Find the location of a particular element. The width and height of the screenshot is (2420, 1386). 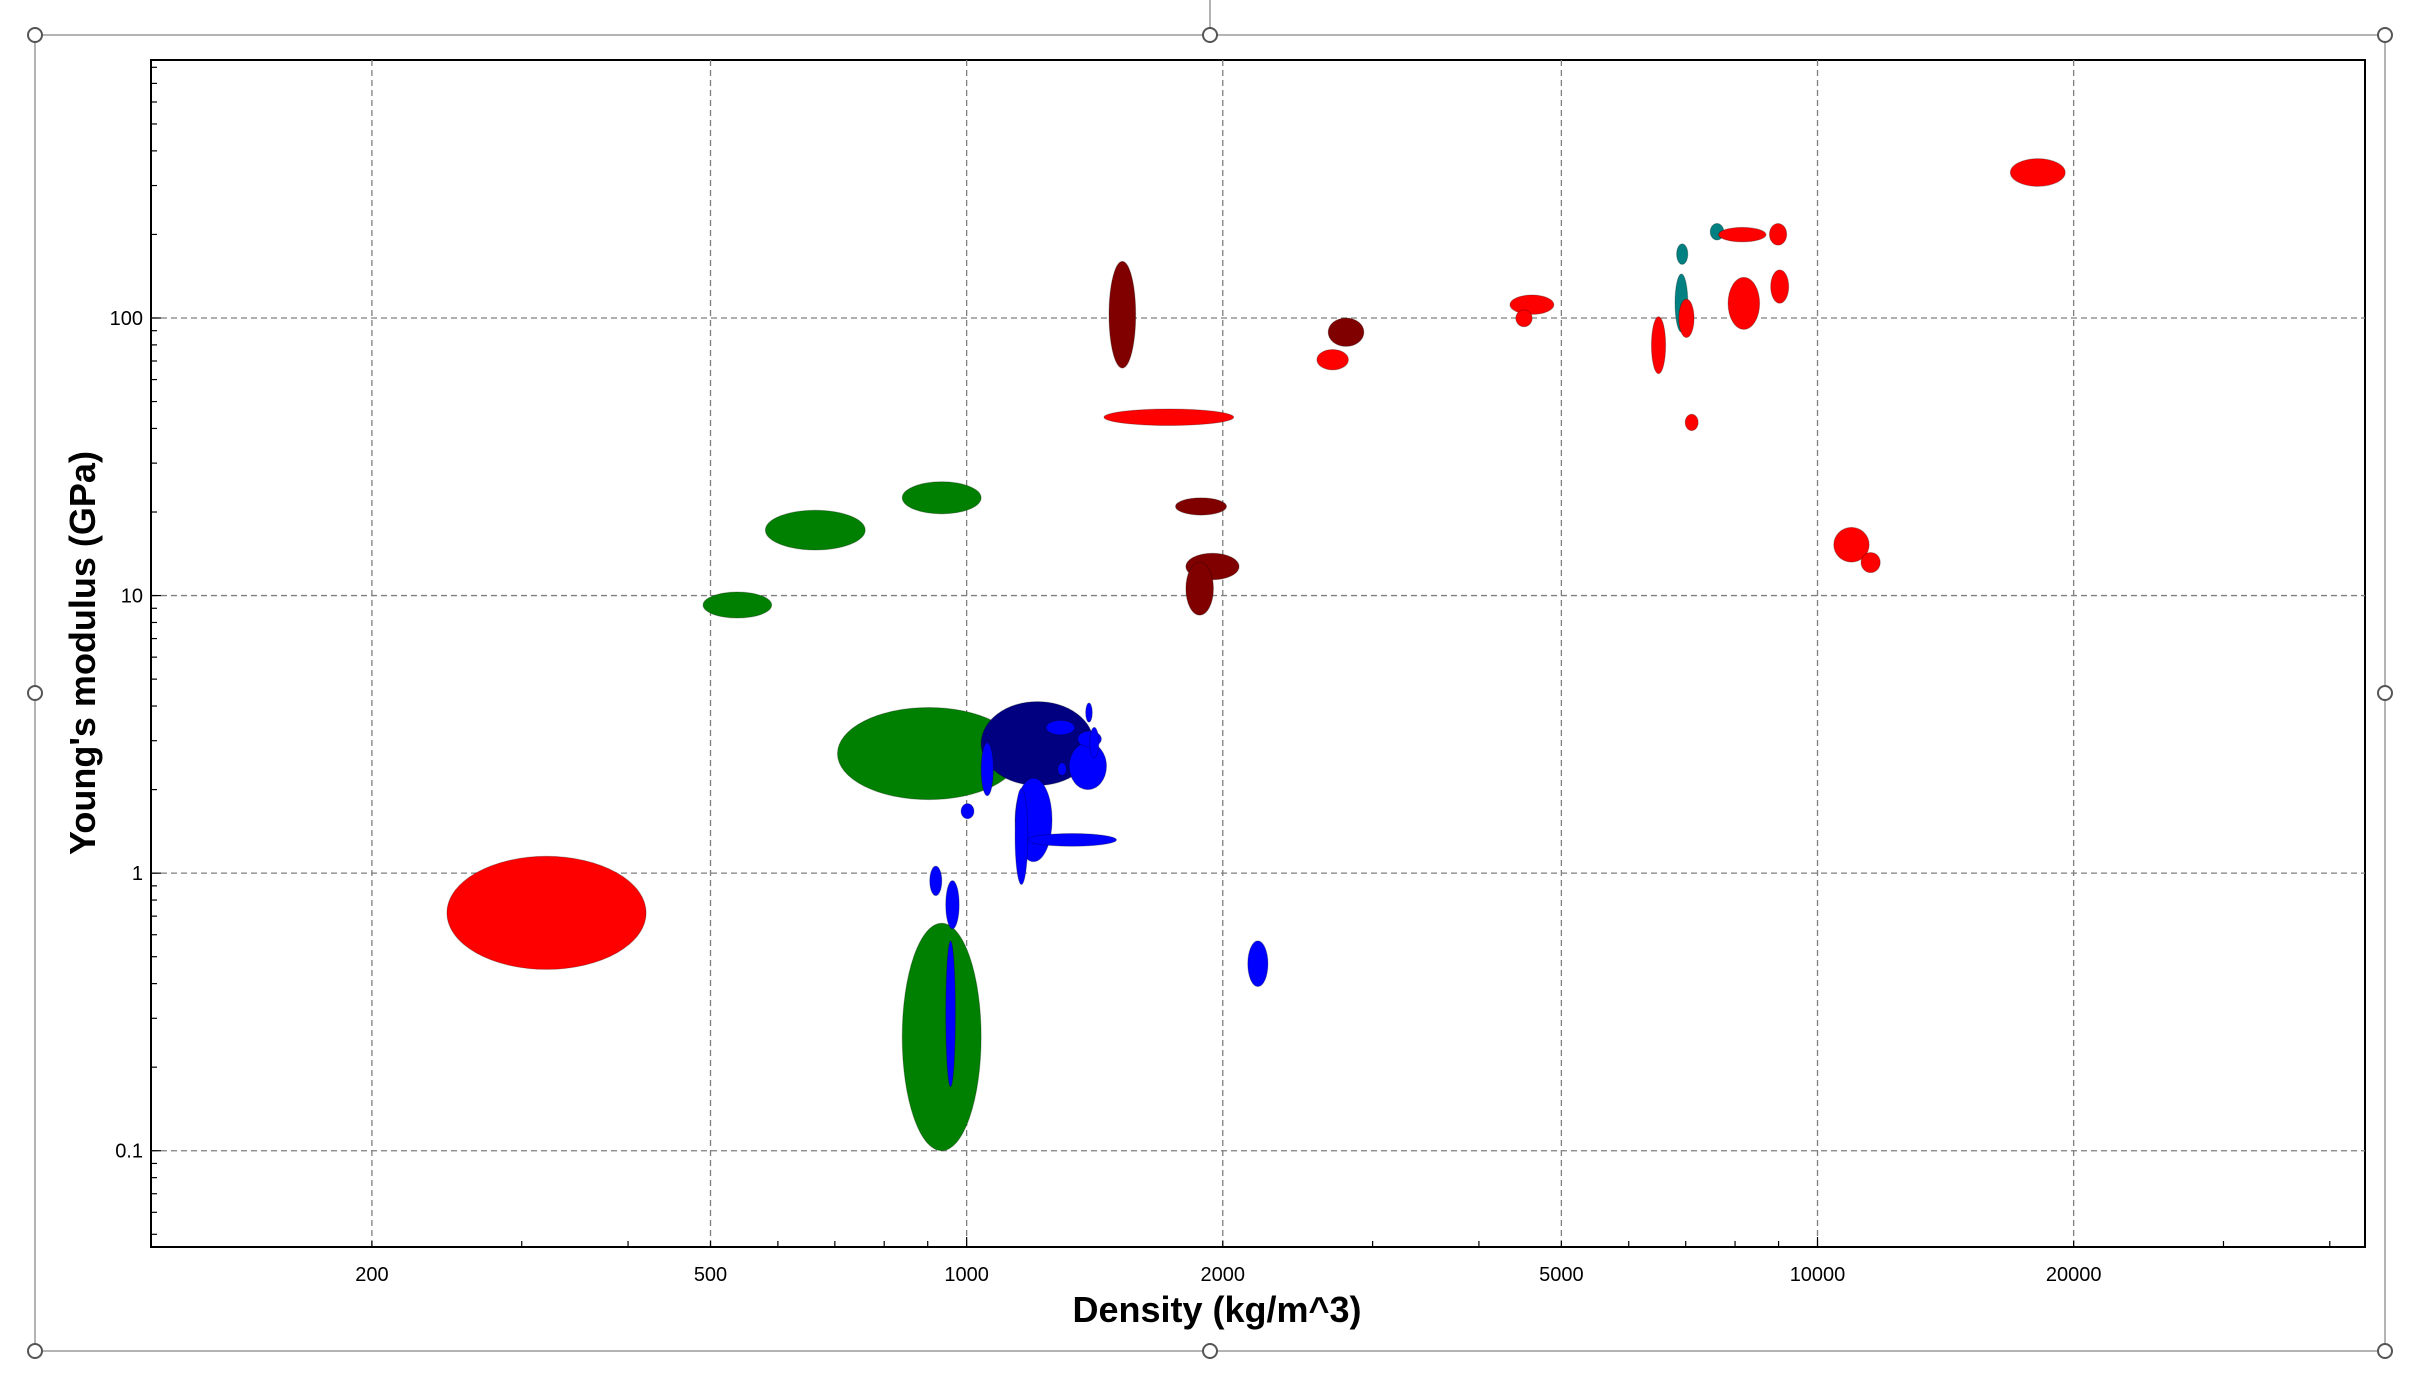

resize-handle-bottom-left is located at coordinates (35, 1351).